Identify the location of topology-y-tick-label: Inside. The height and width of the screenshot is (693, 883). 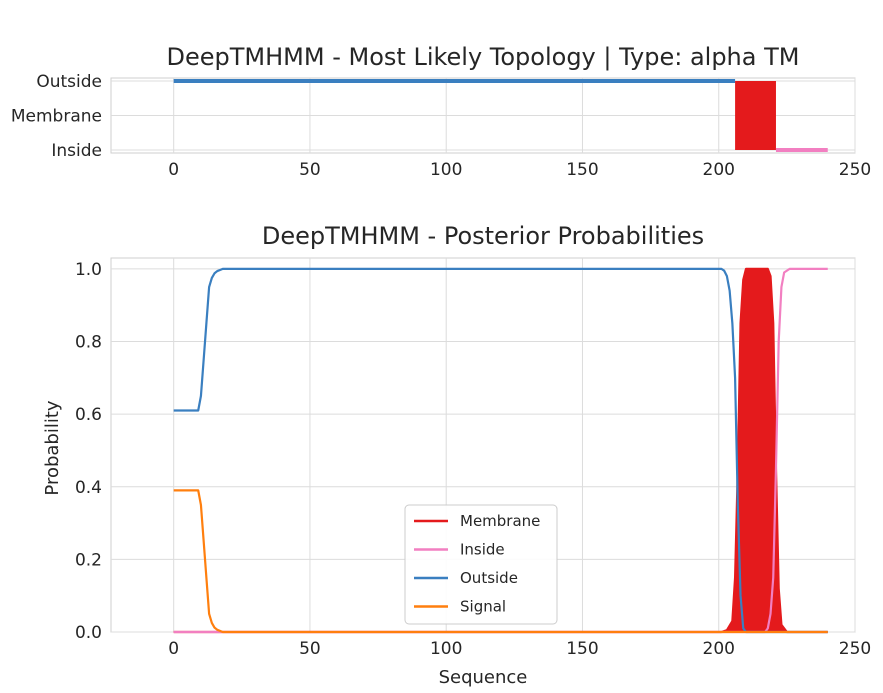
(76, 151).